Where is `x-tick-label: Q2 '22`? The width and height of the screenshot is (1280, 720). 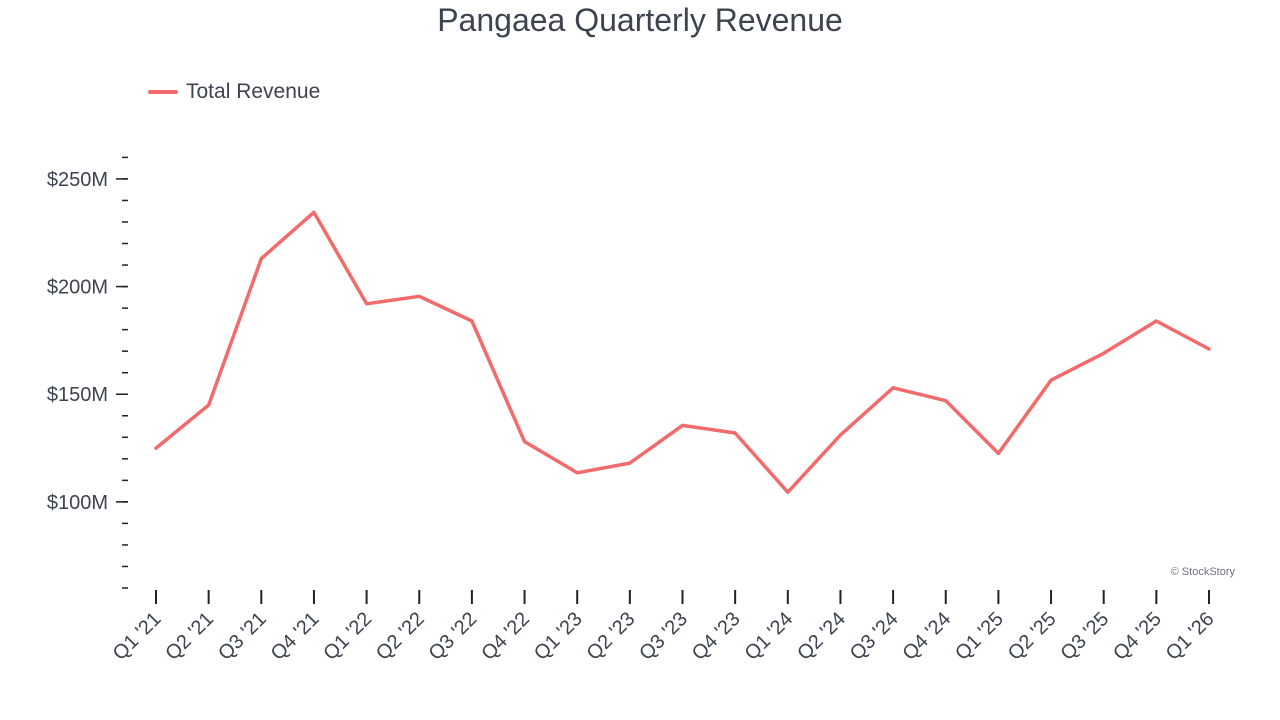
x-tick-label: Q2 '22 is located at coordinates (400, 636).